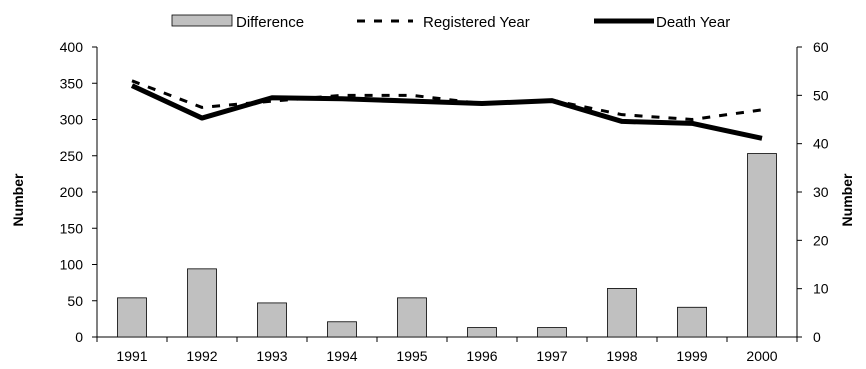  I want to click on x-tick-label: 1997, so click(551, 356).